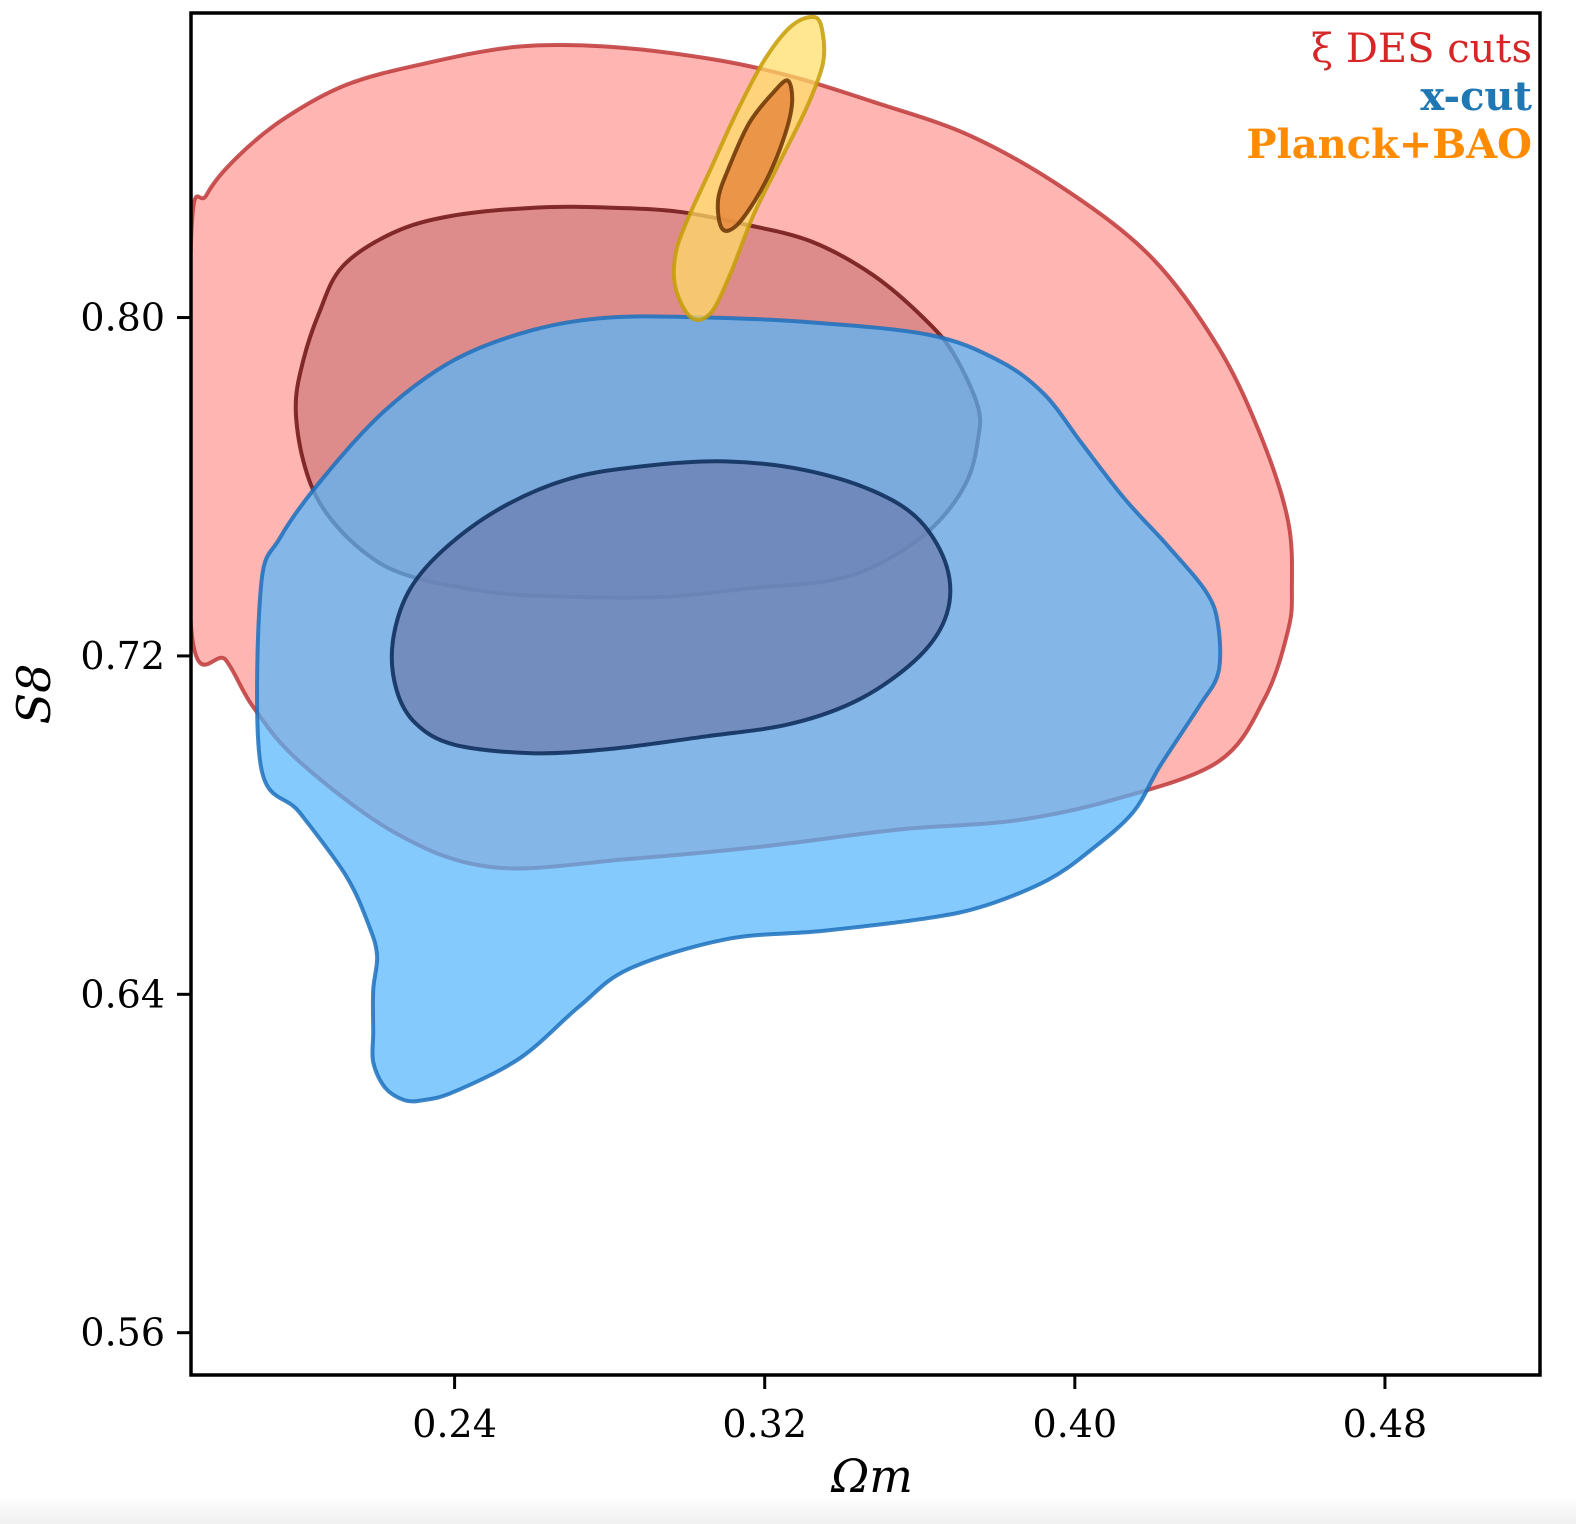 Image resolution: width=1576 pixels, height=1524 pixels. What do you see at coordinates (34, 694) in the screenshot?
I see `y-axis-title: S8` at bounding box center [34, 694].